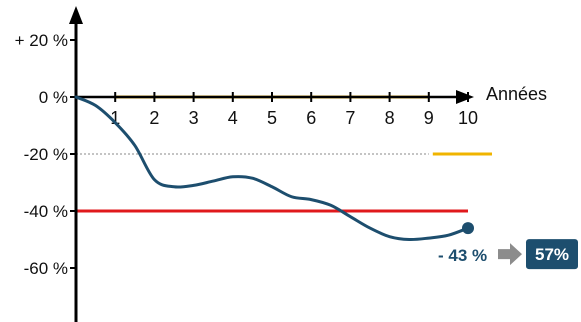  What do you see at coordinates (115, 118) in the screenshot?
I see `x-tick-label: 1` at bounding box center [115, 118].